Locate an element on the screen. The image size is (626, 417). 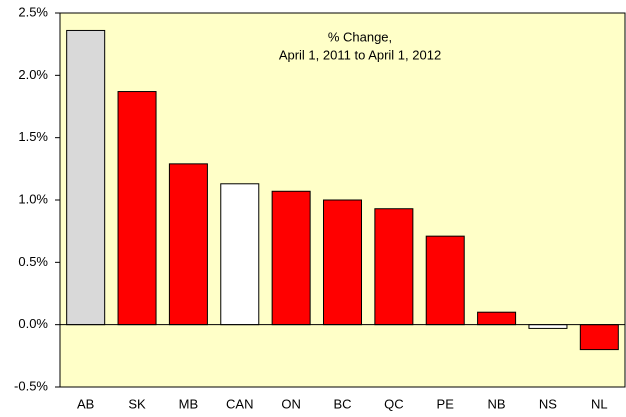
y-tick-label: 2.5% is located at coordinates (33, 11).